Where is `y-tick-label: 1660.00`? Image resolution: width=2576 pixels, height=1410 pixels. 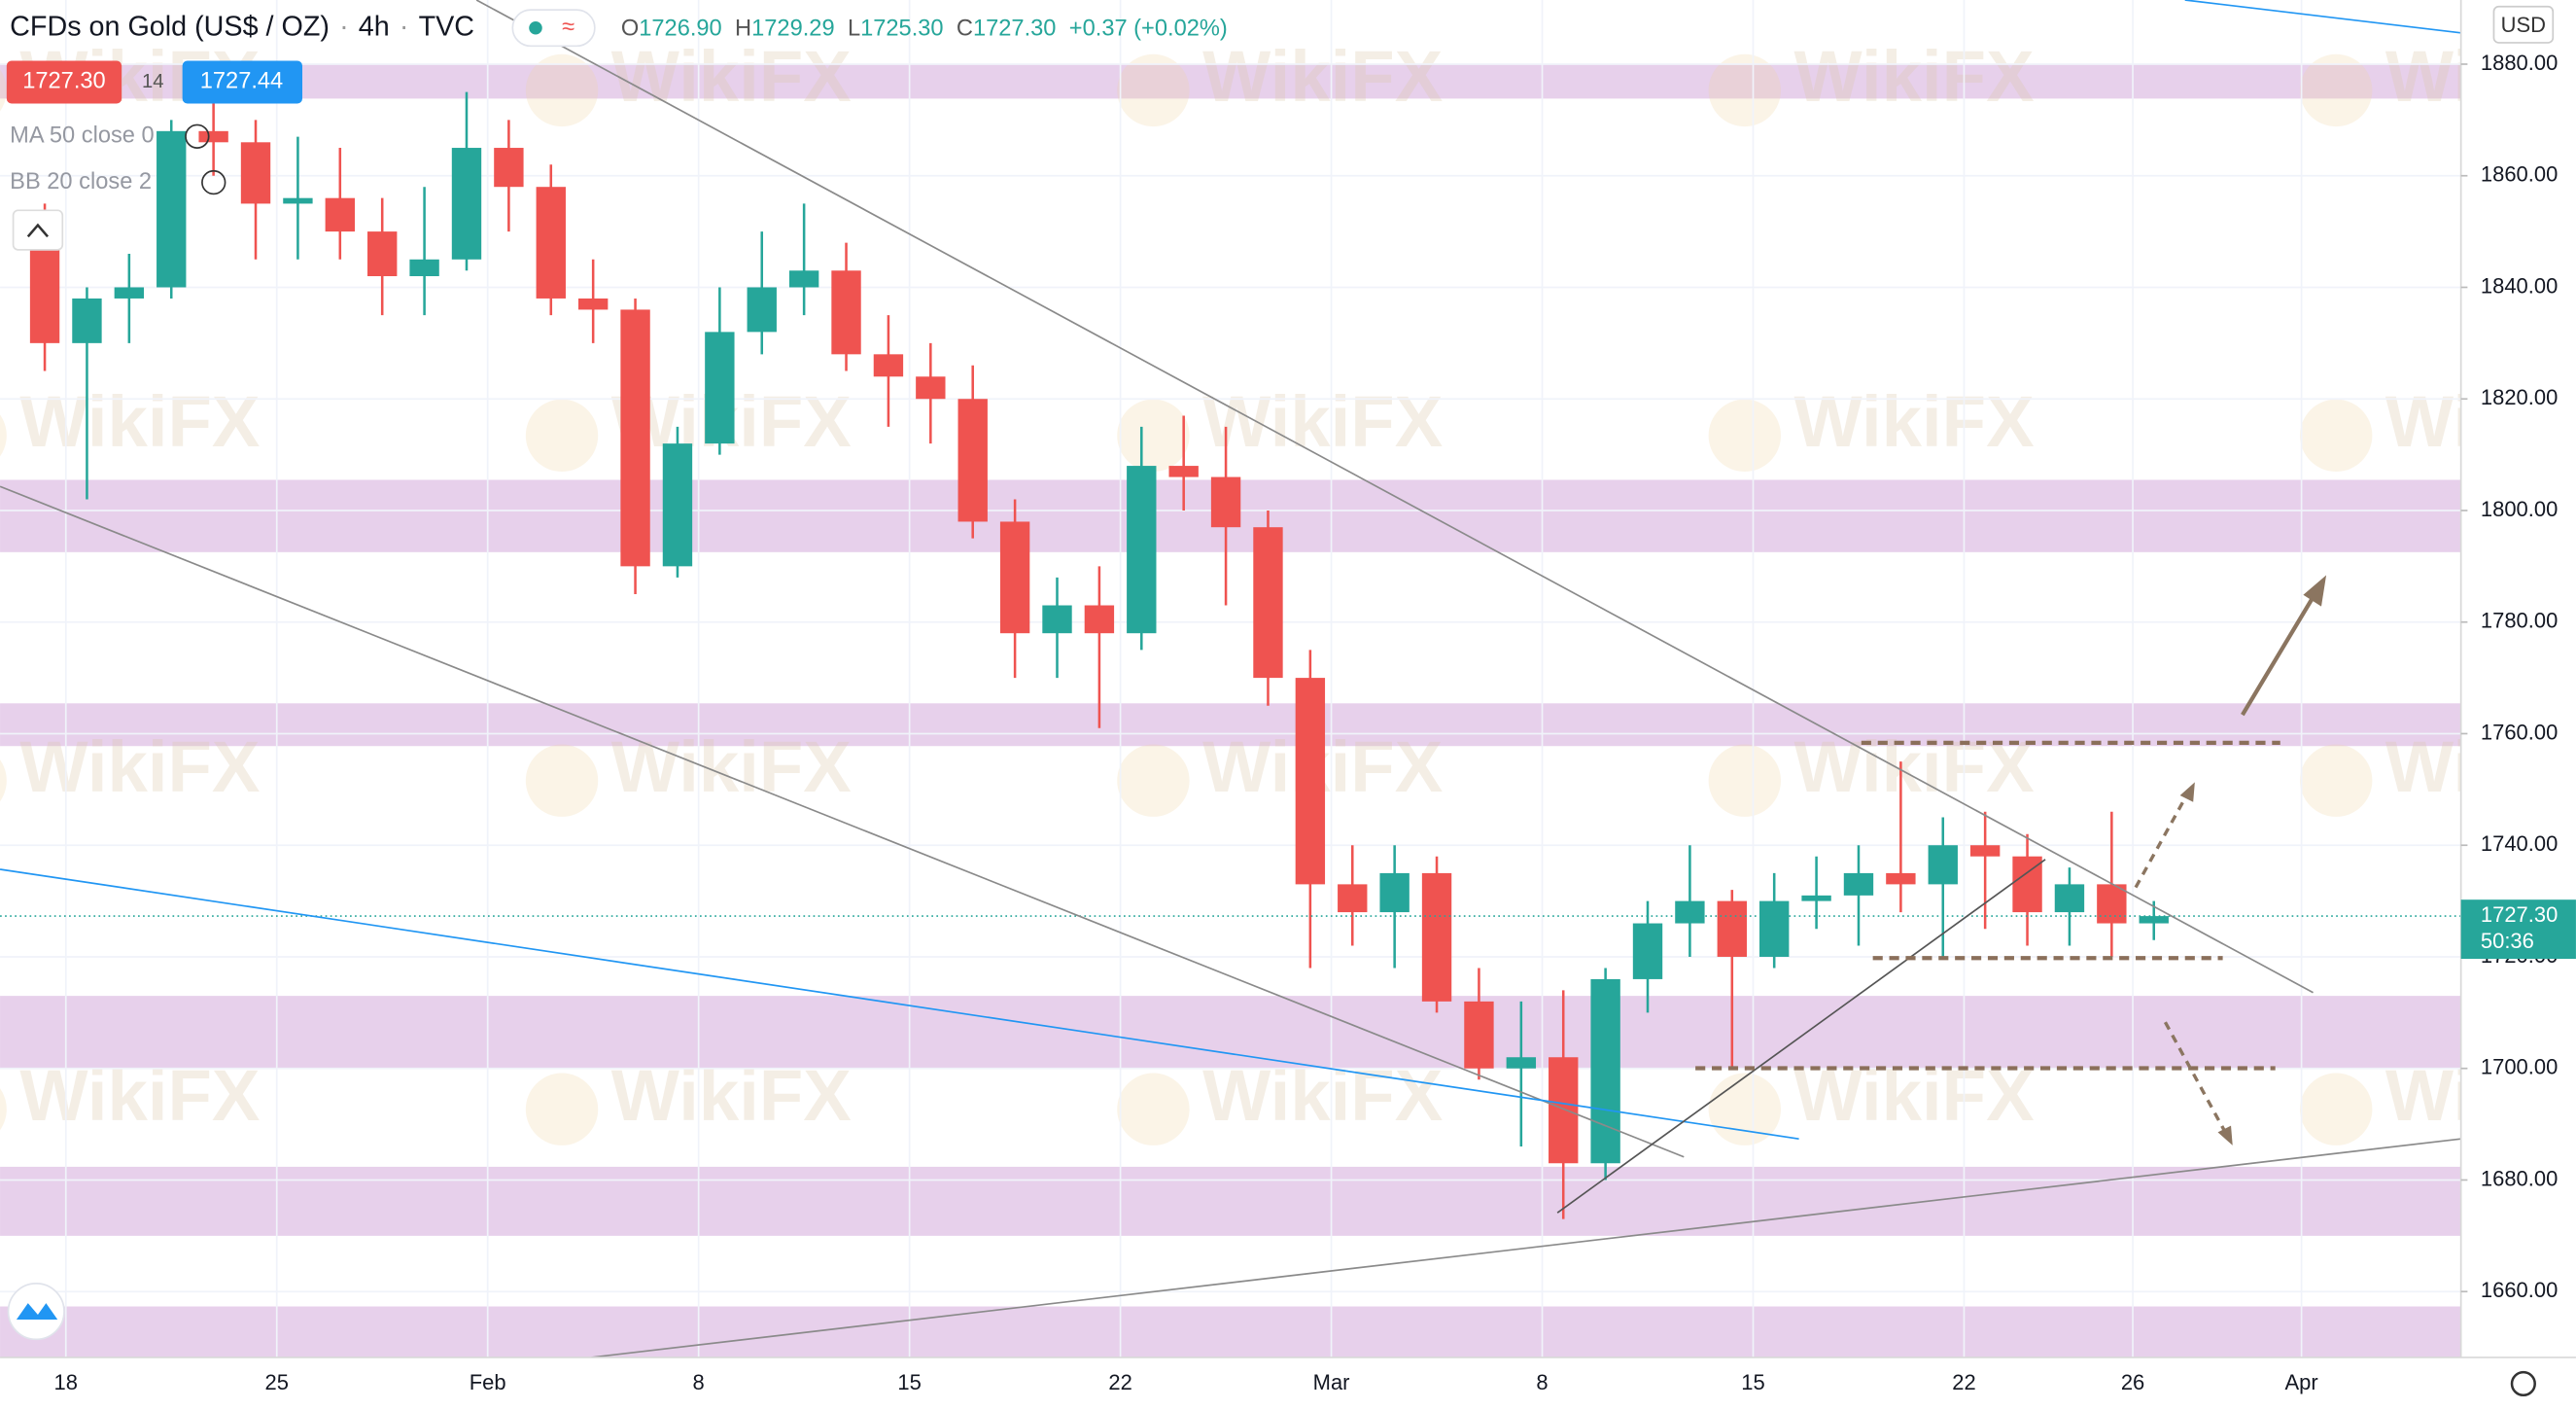 y-tick-label: 1660.00 is located at coordinates (2519, 1290).